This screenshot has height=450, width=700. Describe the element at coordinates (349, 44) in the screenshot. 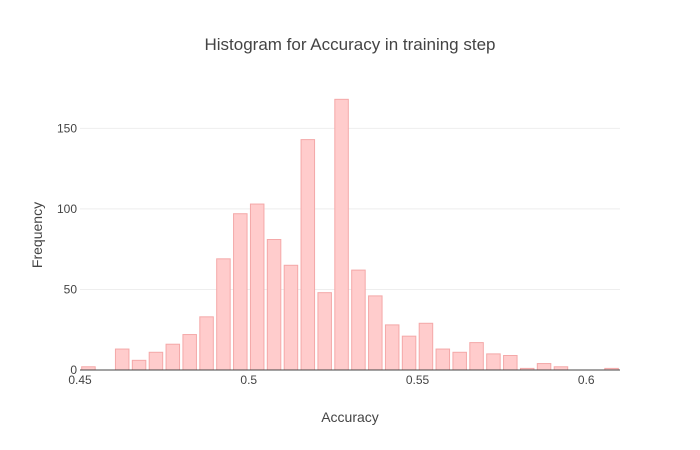

I see `chart-title: Histogram for Accuracy in training step` at that location.